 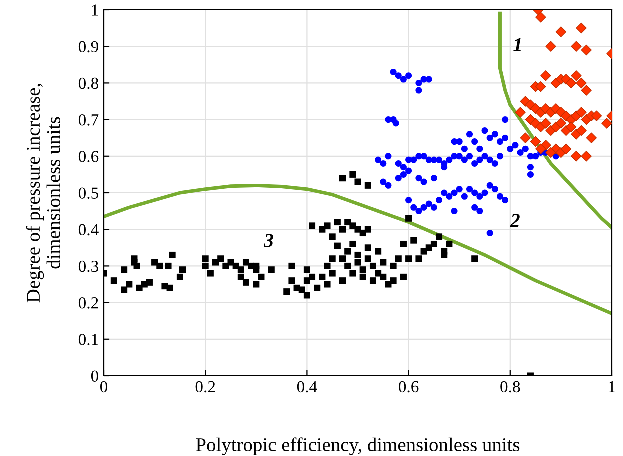 What do you see at coordinates (104, 387) in the screenshot?
I see `x-tick-label: 0` at bounding box center [104, 387].